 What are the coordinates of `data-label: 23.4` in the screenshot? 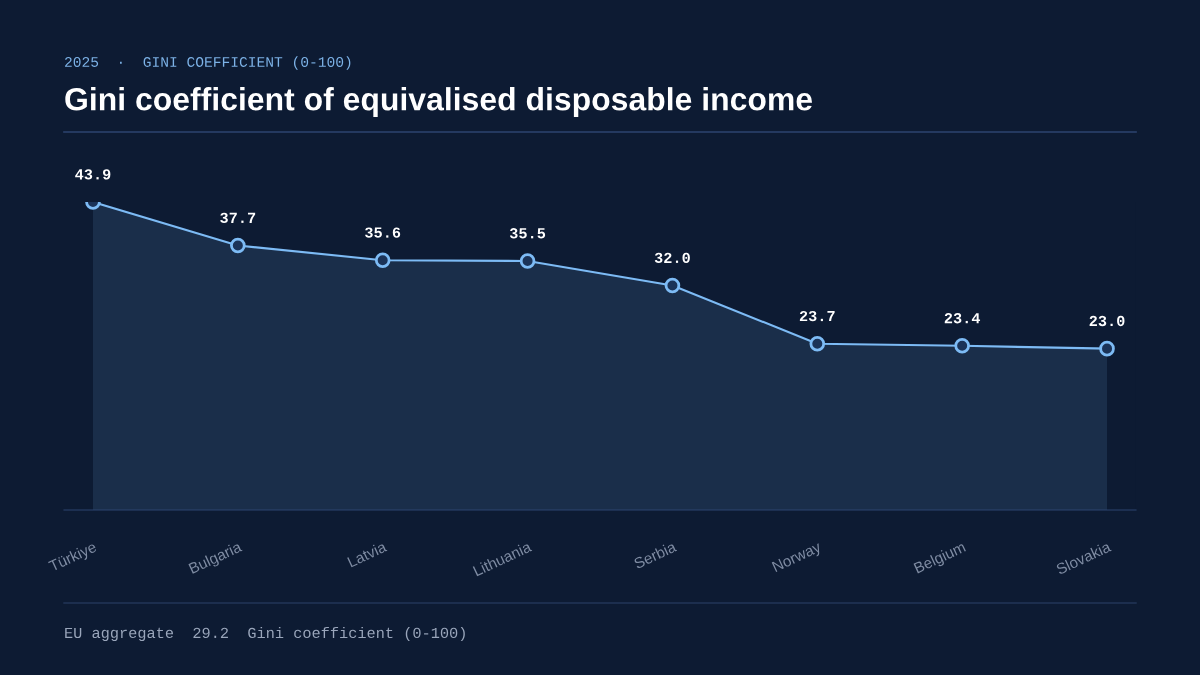 It's located at (962, 318).